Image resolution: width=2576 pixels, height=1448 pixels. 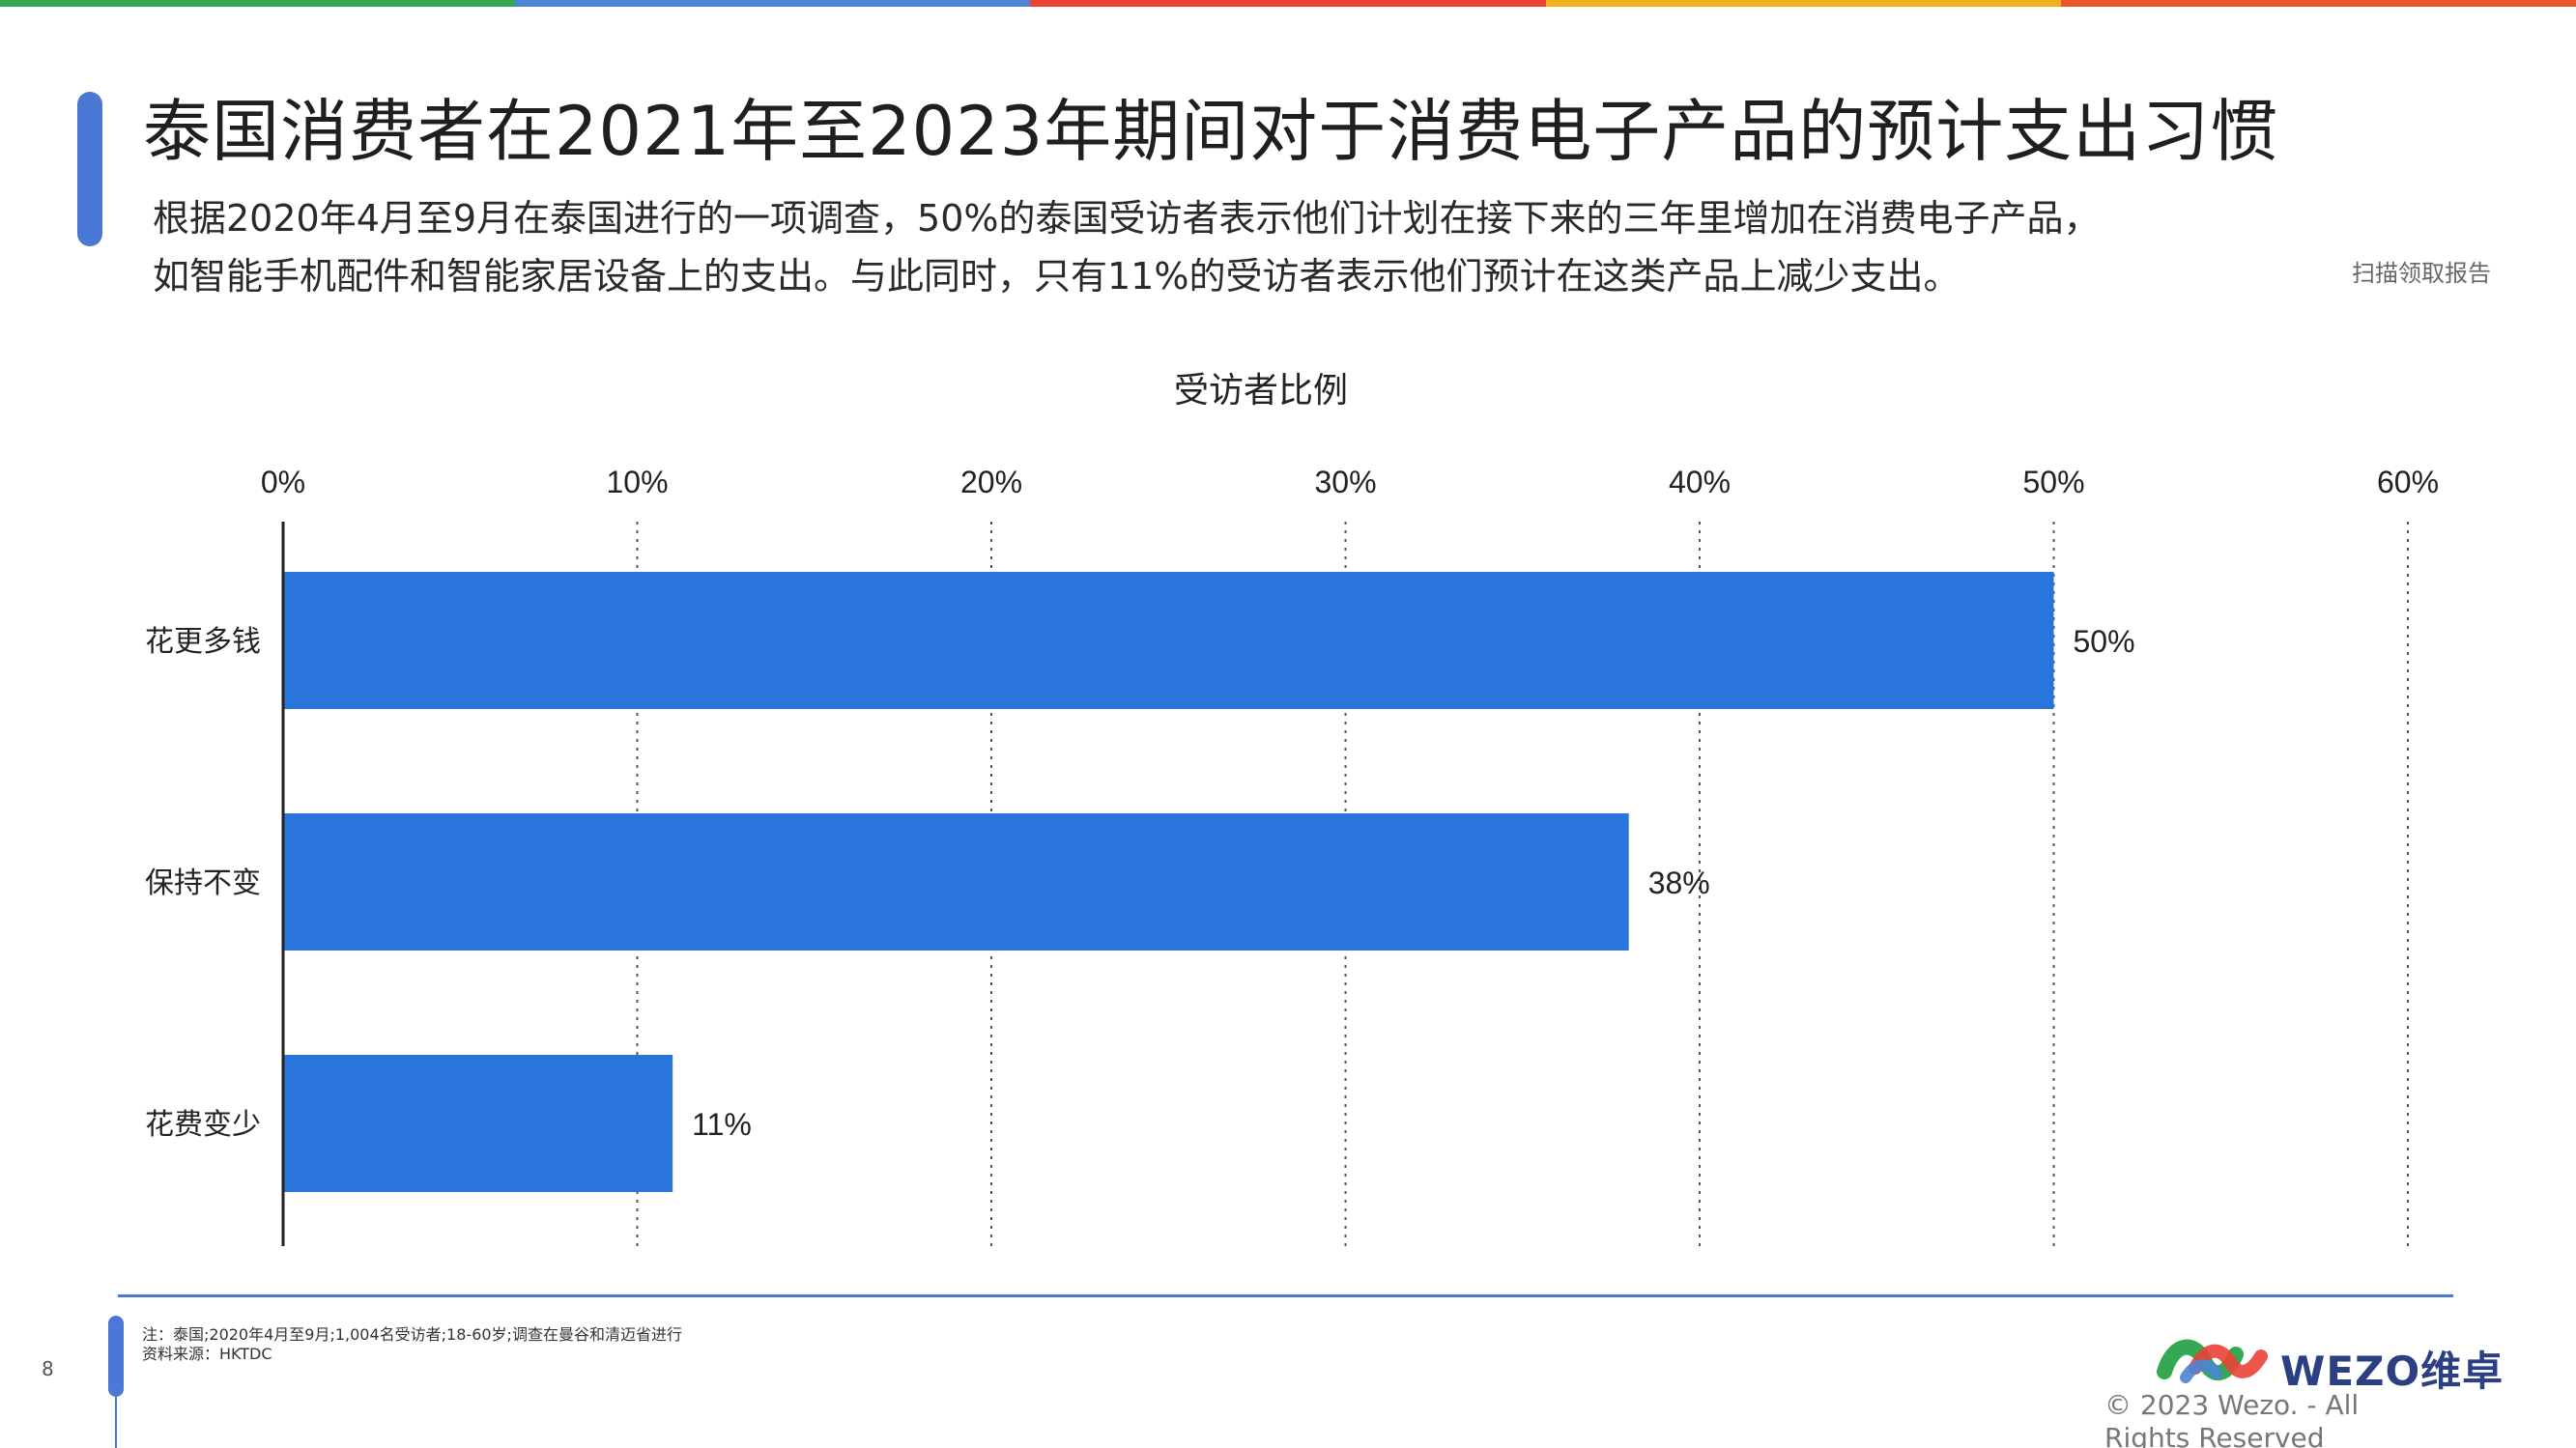 What do you see at coordinates (203, 1125) in the screenshot?
I see `category-label-3: 花费变少` at bounding box center [203, 1125].